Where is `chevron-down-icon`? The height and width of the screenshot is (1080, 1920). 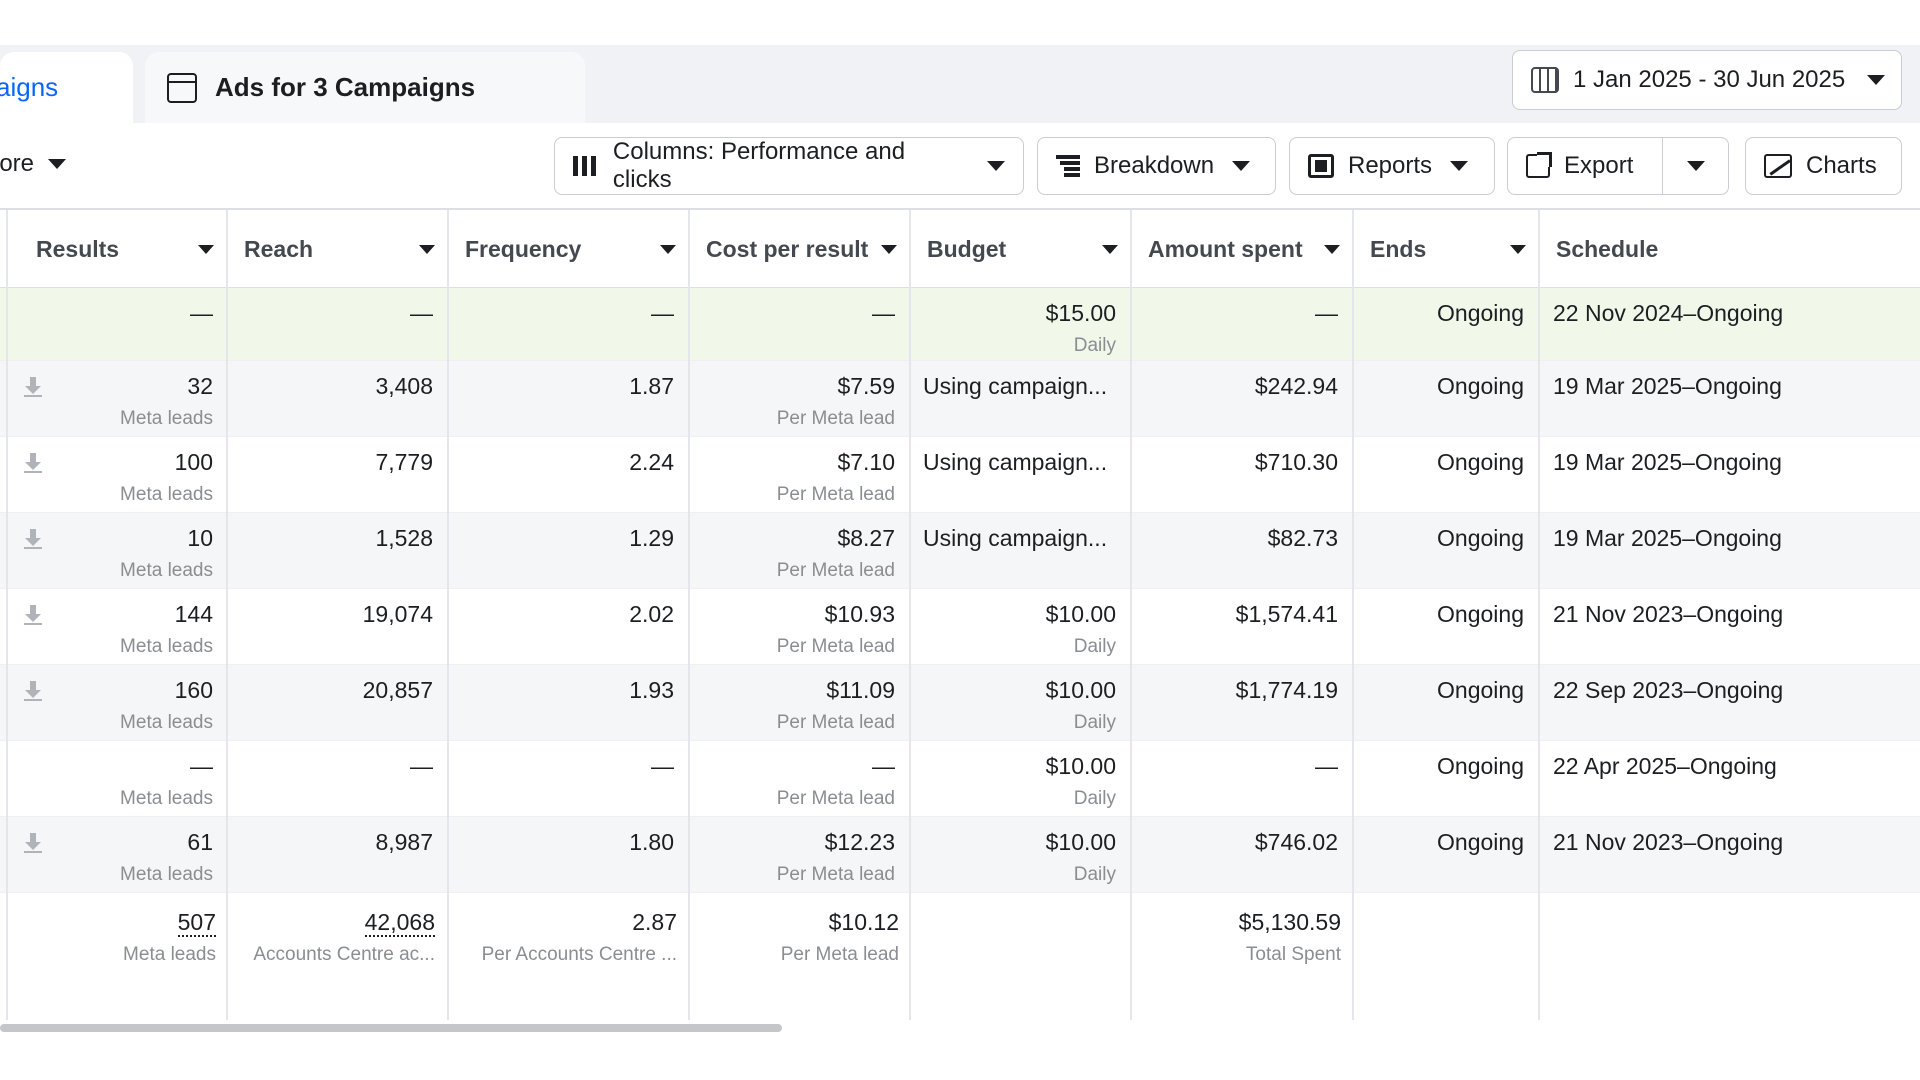 chevron-down-icon is located at coordinates (1695, 166).